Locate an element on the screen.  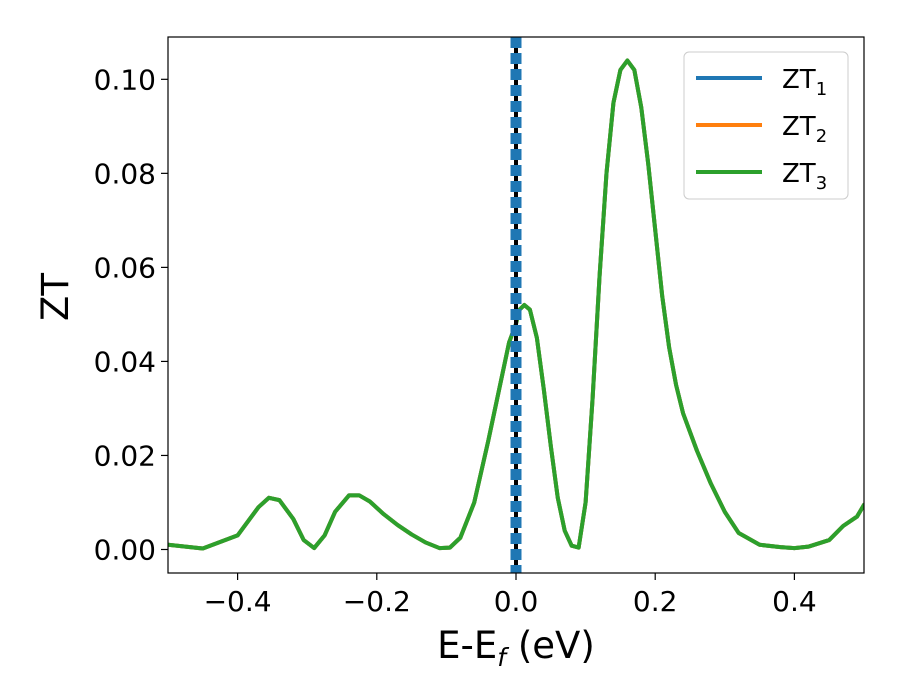
y-axis-title: ZT is located at coordinates (55, 297).